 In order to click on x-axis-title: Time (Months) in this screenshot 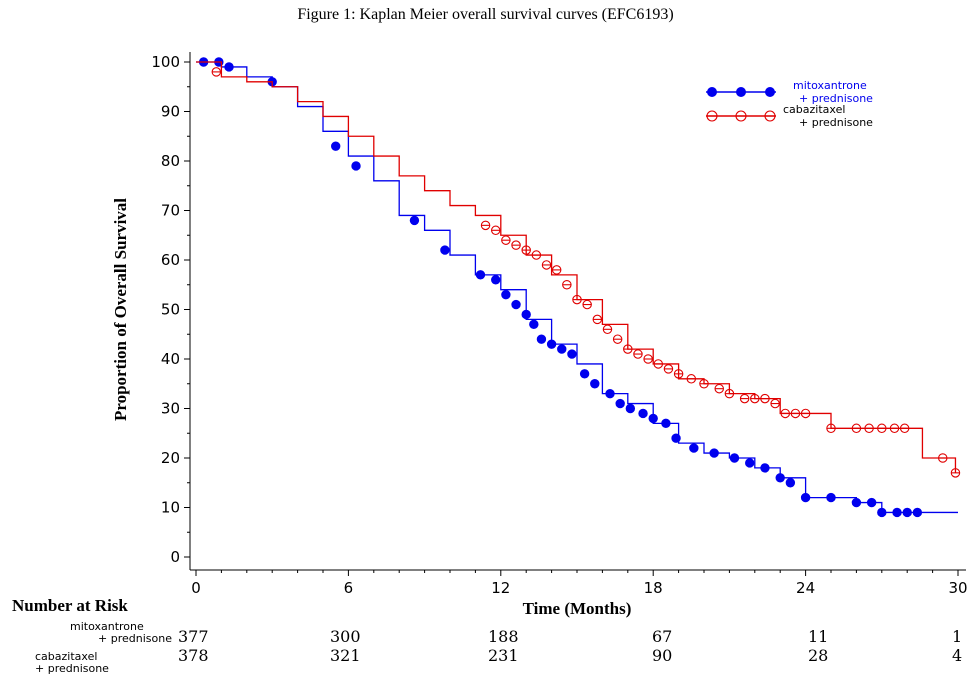, I will do `click(577, 608)`.